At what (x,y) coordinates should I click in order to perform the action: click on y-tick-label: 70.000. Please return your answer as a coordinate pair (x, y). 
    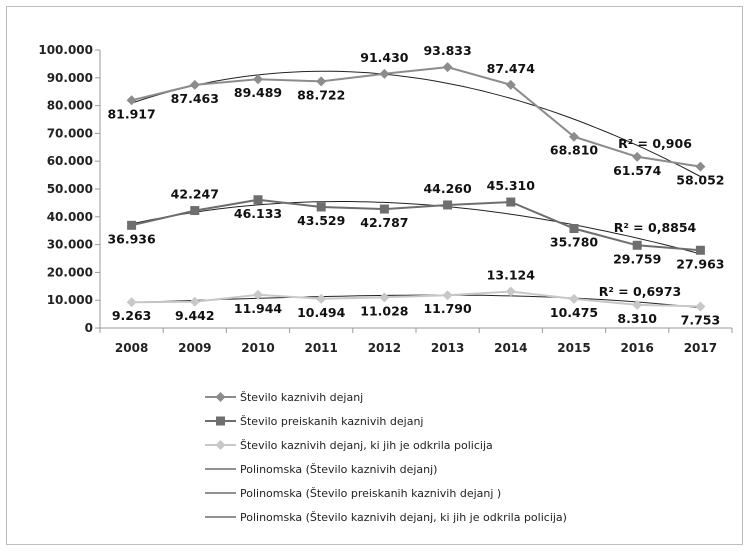
    Looking at the image, I should click on (70, 133).